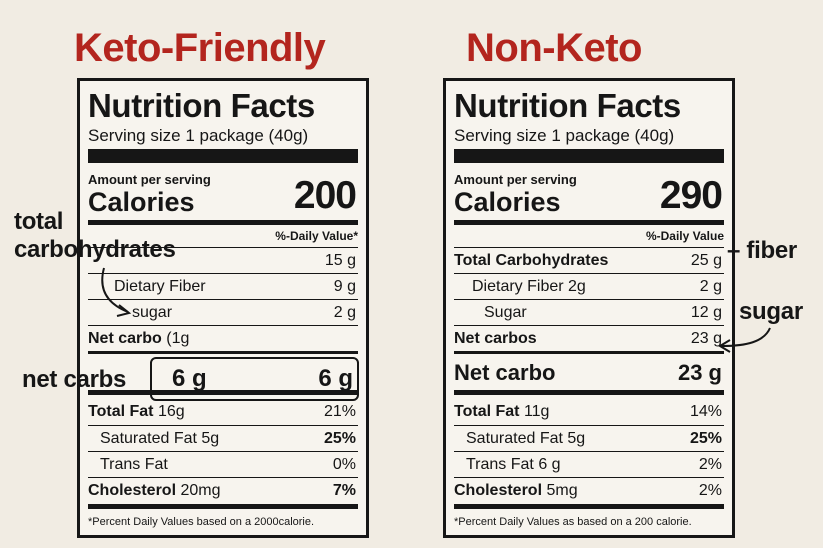 The height and width of the screenshot is (548, 823). I want to click on trans-fat-dv: 0%, so click(344, 464).